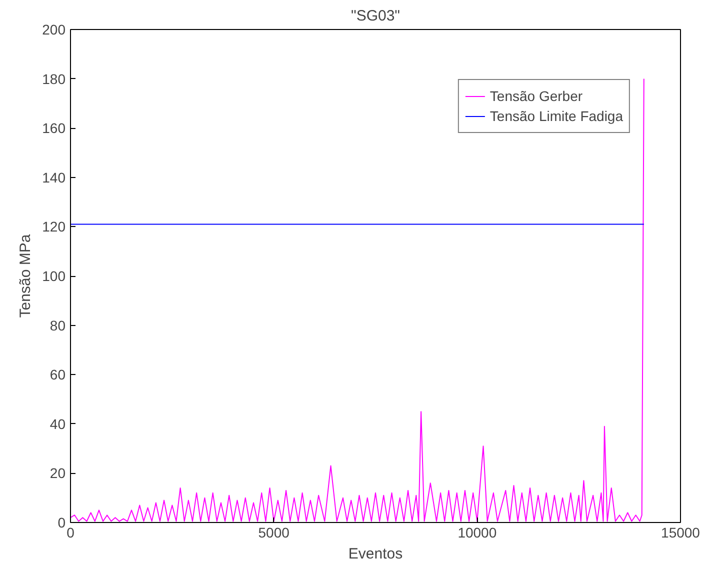  Describe the element at coordinates (54, 276) in the screenshot. I see `y-tick-label: 100` at that location.